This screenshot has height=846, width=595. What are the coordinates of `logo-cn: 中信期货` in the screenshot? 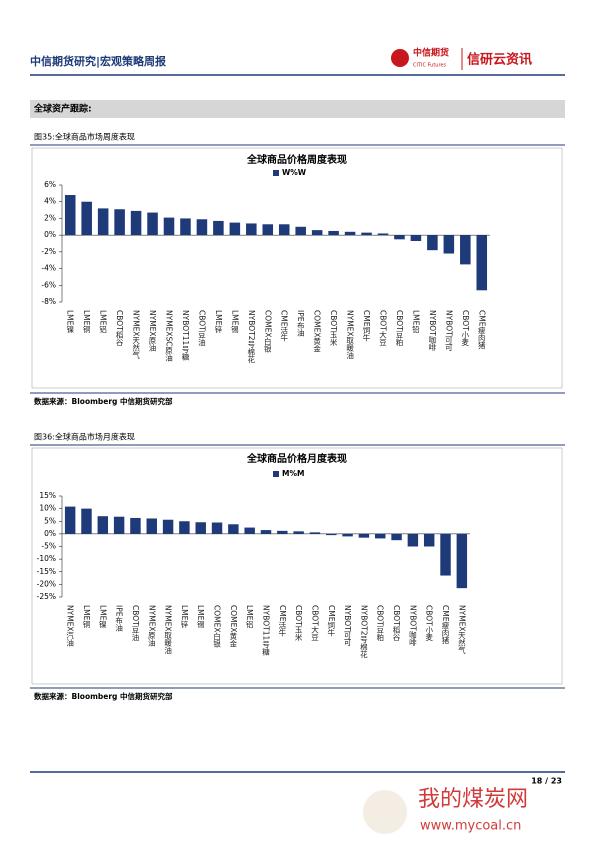 It's located at (431, 53).